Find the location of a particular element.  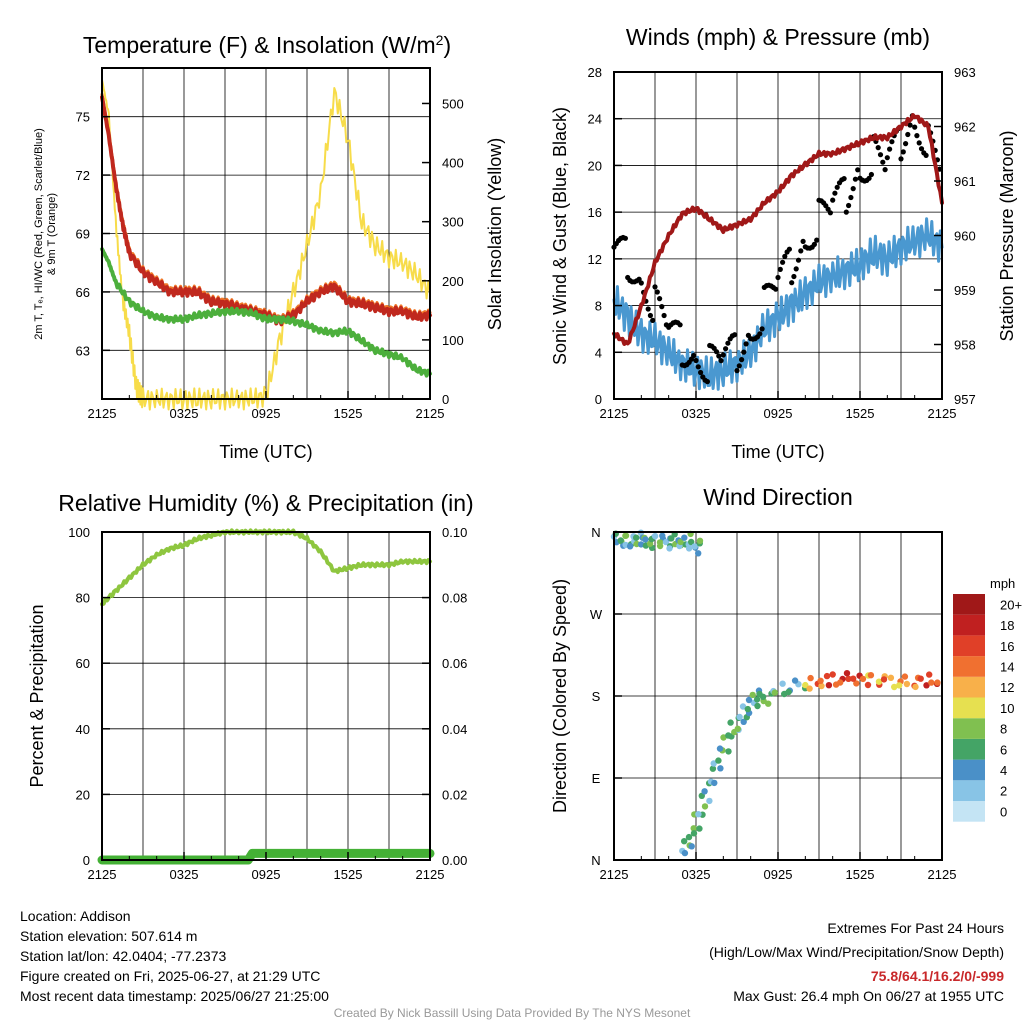

legend-label: 18 is located at coordinates (1007, 625).